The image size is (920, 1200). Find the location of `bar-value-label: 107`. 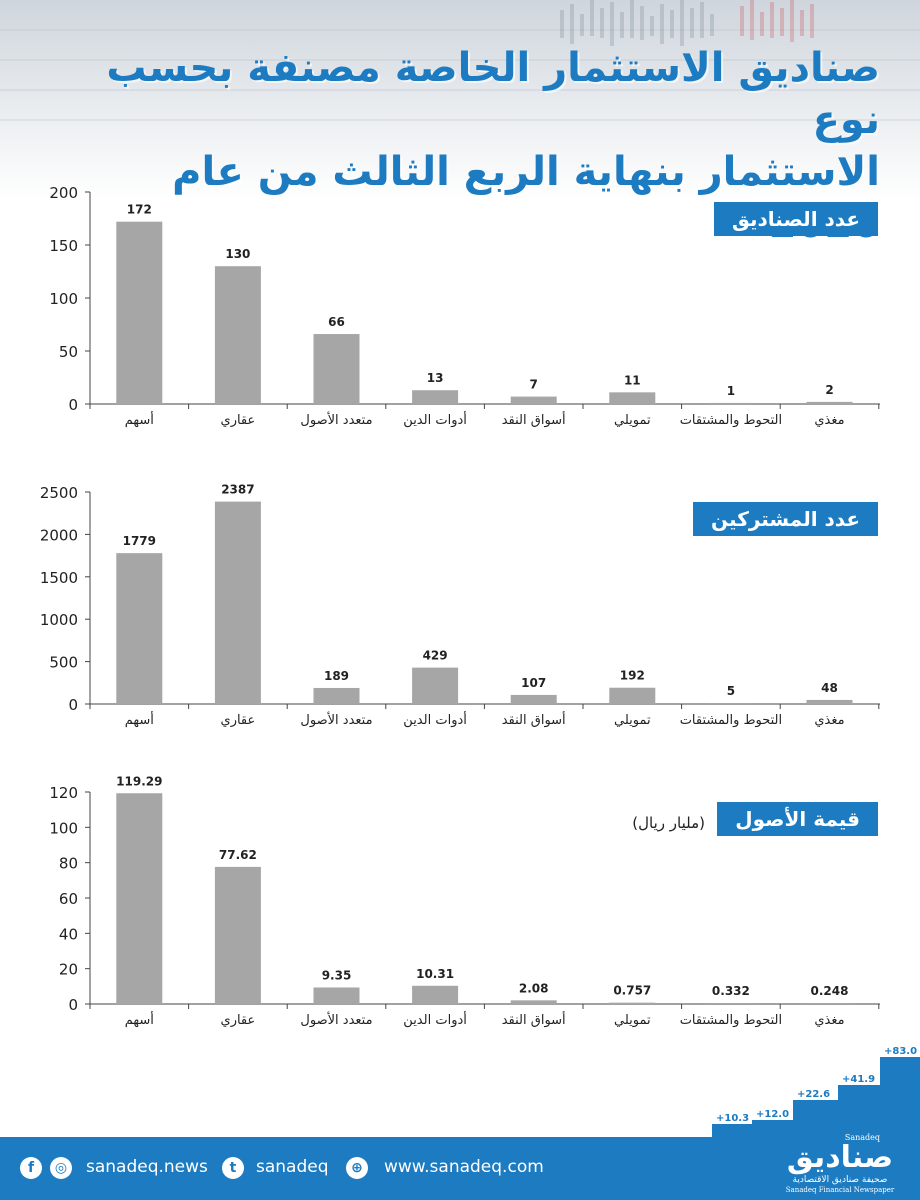

bar-value-label: 107 is located at coordinates (533, 683).